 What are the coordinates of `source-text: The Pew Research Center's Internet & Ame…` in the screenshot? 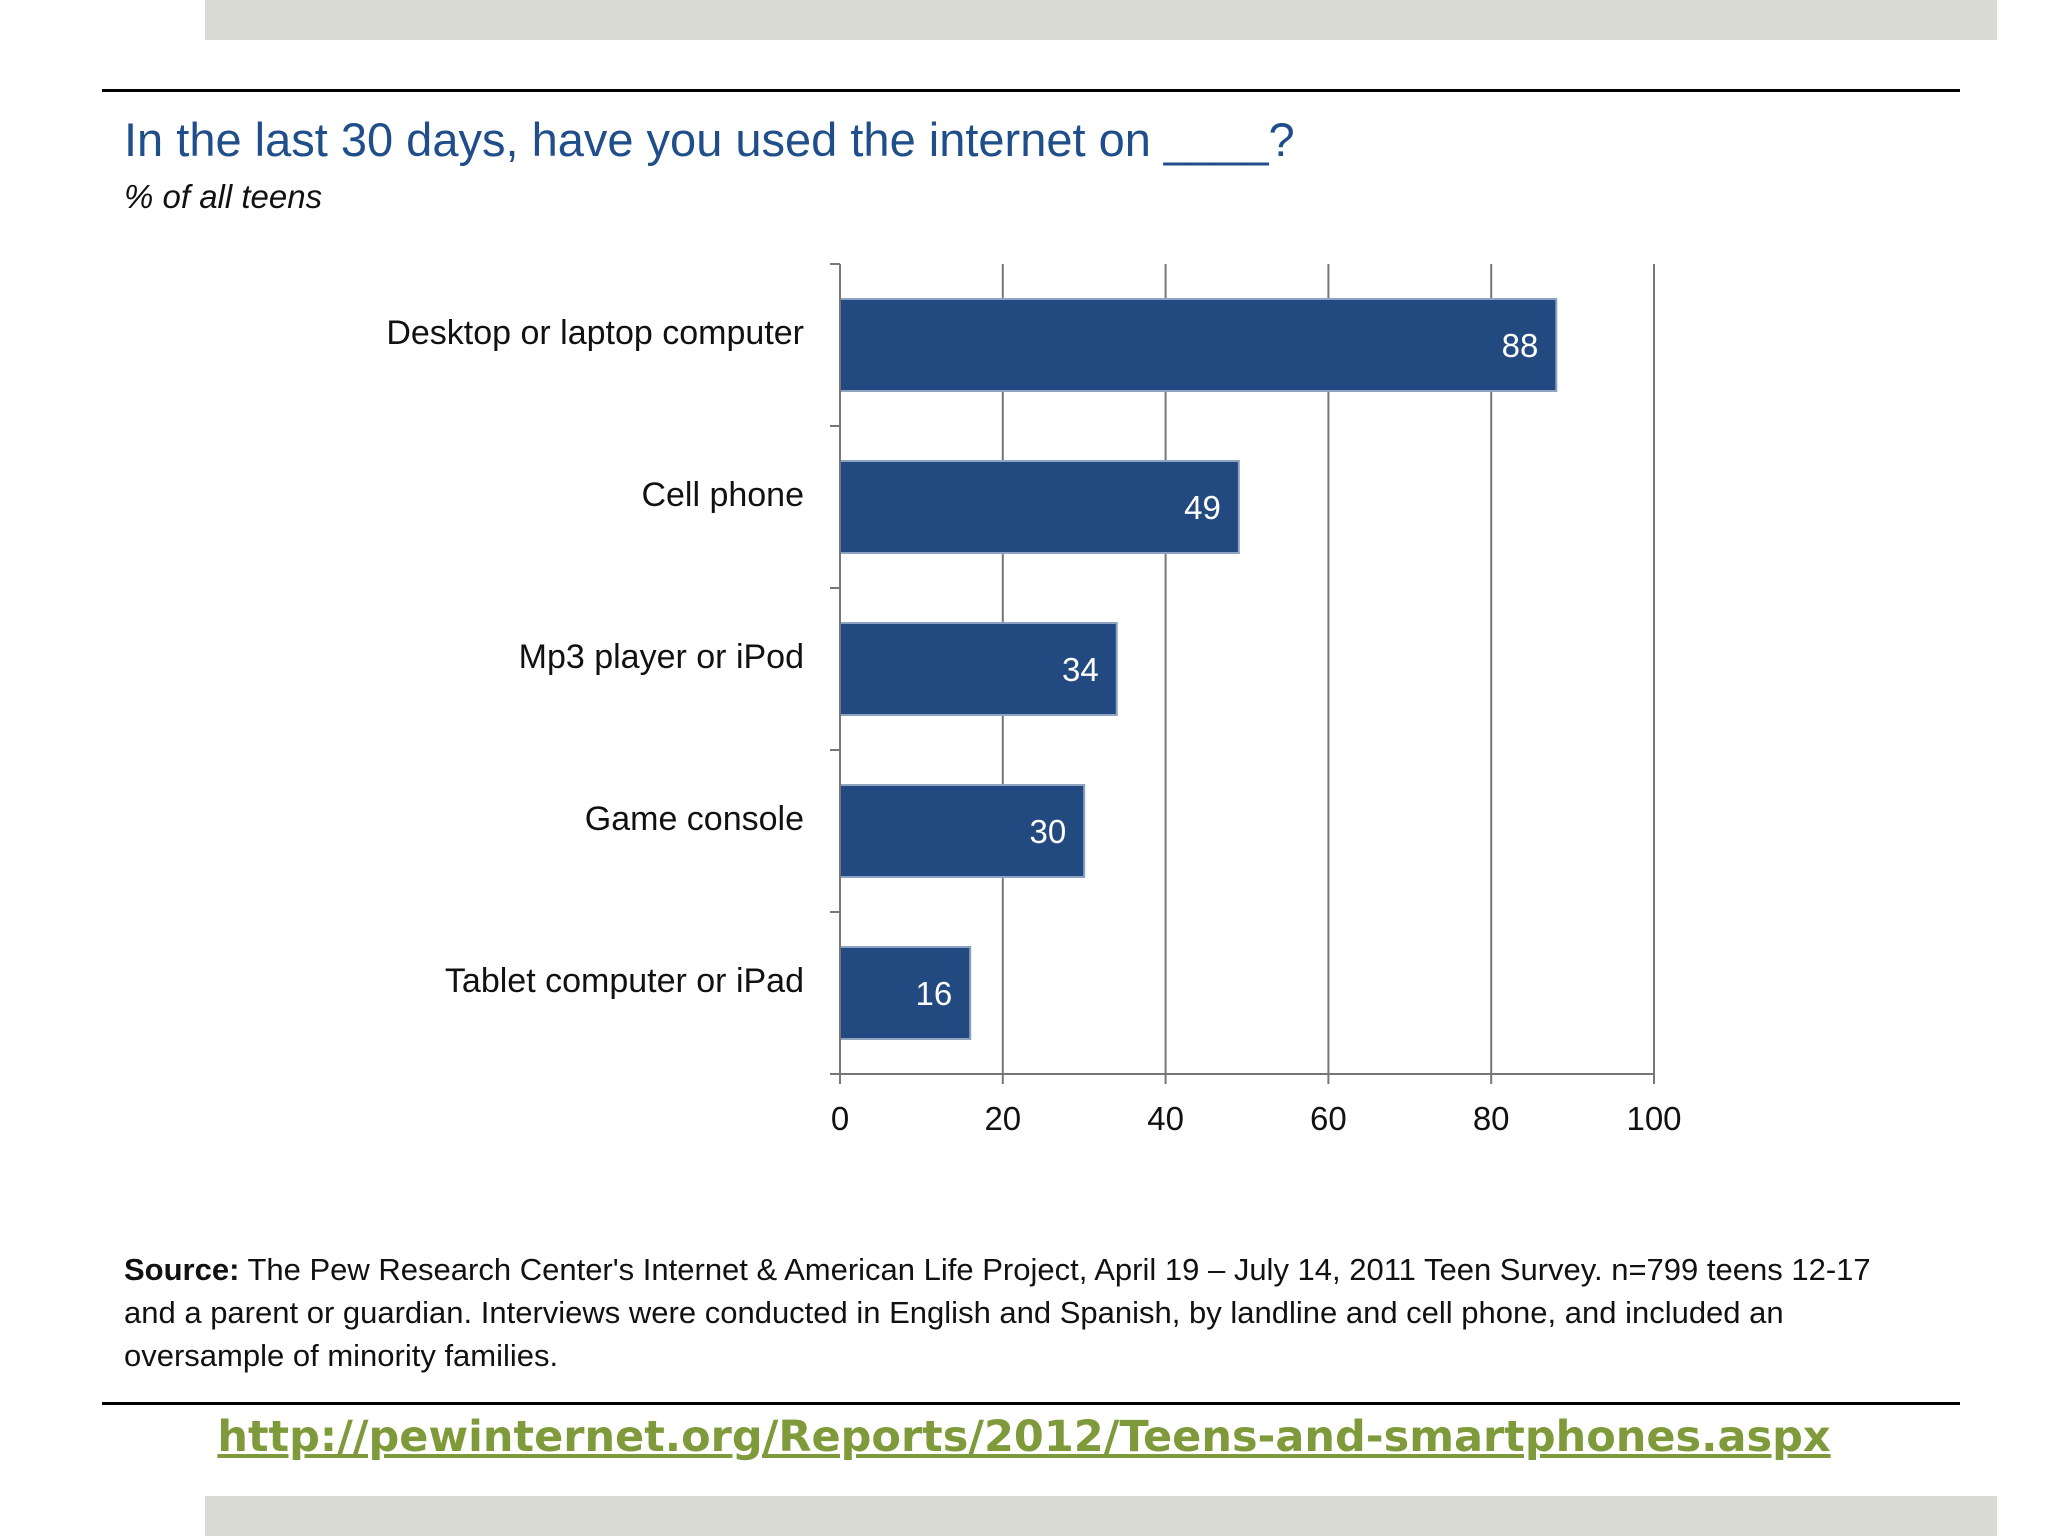 It's located at (997, 1312).